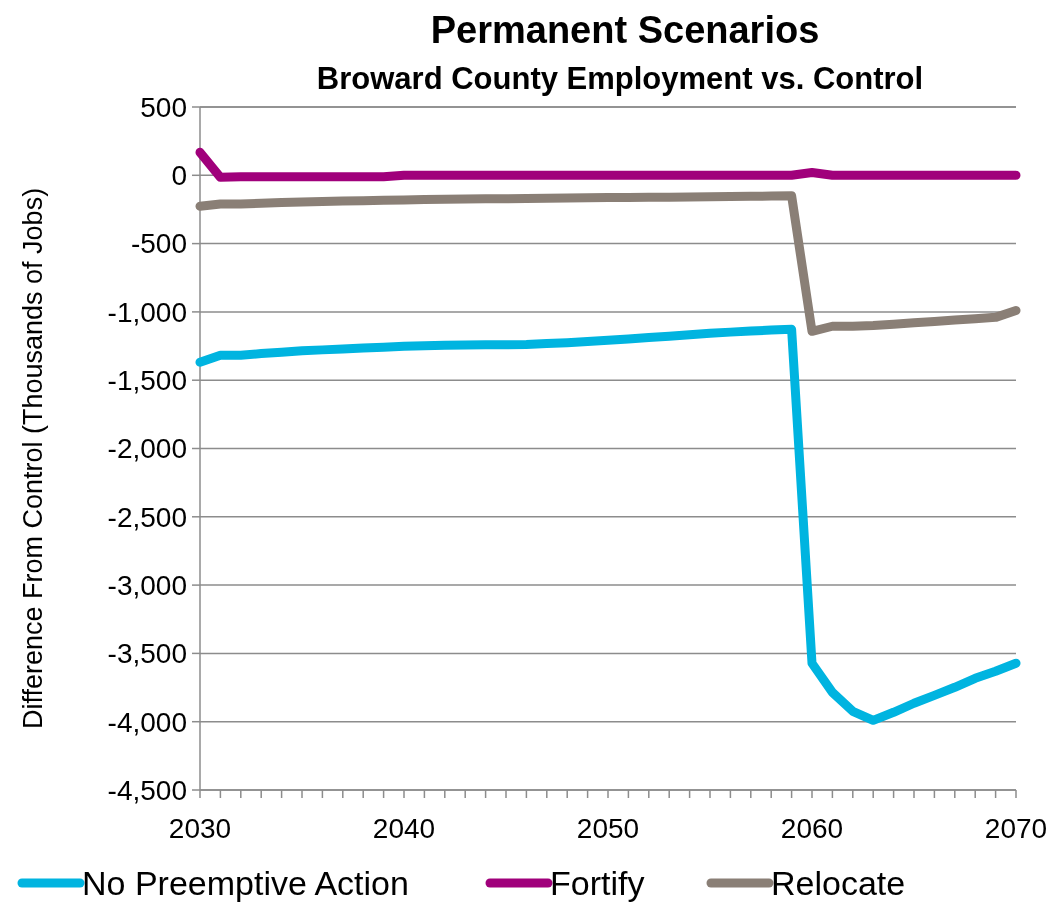  What do you see at coordinates (158, 244) in the screenshot?
I see `y-tick-label: -500` at bounding box center [158, 244].